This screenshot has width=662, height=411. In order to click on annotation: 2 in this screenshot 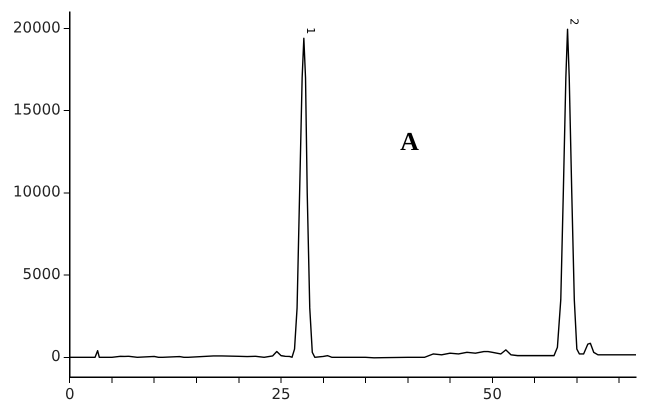, I will do `click(574, 22)`.